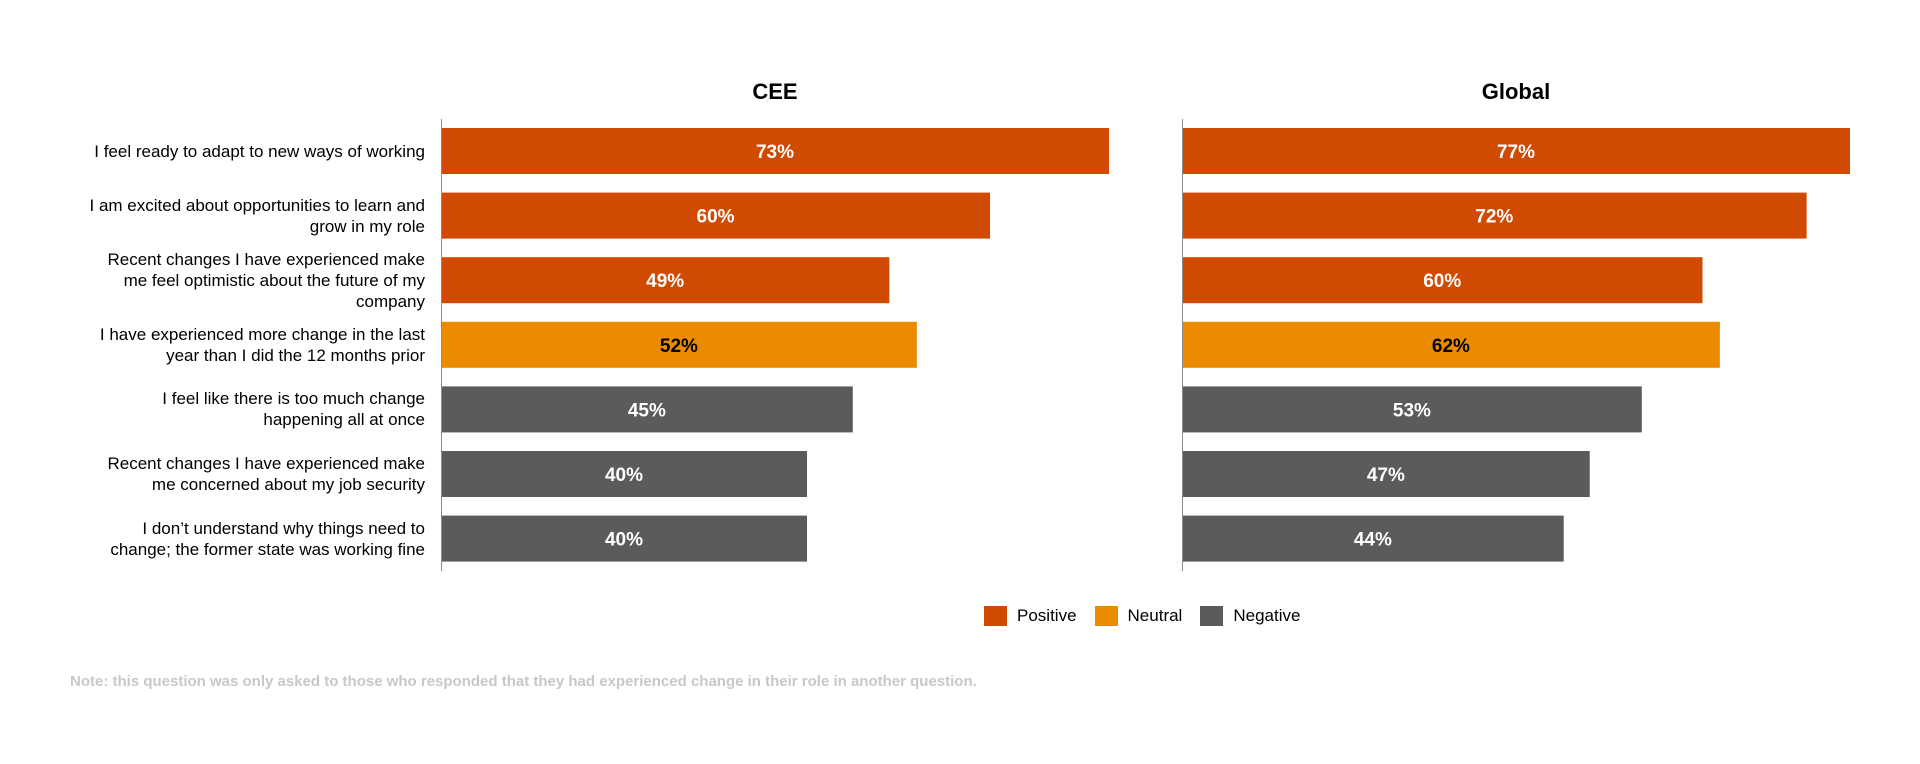  I want to click on data-label-cee: 49%, so click(665, 281).